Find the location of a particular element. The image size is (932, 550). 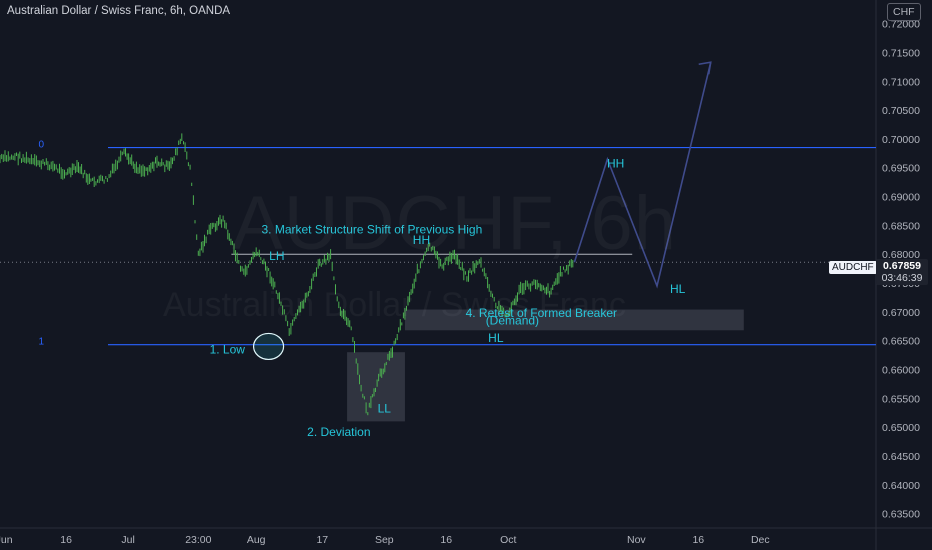

annotation-label: (Demand) is located at coordinates (512, 321).